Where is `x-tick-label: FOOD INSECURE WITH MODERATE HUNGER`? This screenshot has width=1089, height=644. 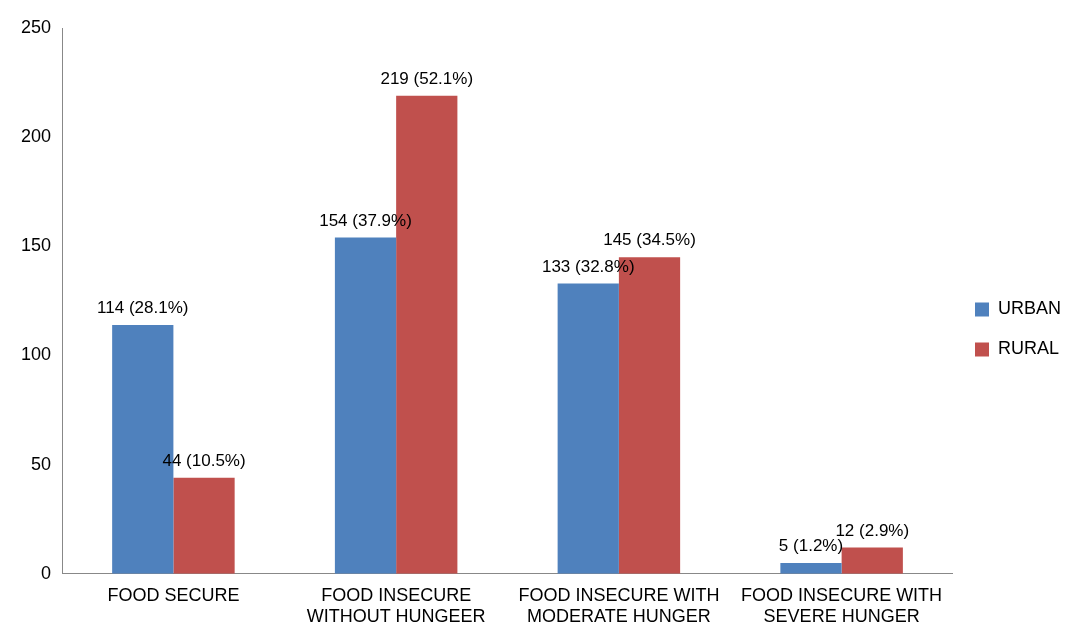 x-tick-label: FOOD INSECURE WITH MODERATE HUNGER is located at coordinates (619, 605).